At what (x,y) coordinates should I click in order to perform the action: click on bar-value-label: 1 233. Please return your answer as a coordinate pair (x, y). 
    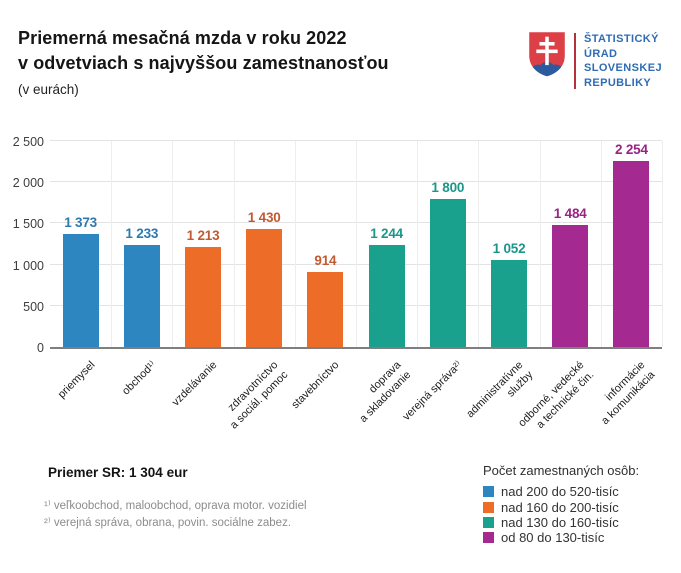
    Looking at the image, I should click on (142, 234).